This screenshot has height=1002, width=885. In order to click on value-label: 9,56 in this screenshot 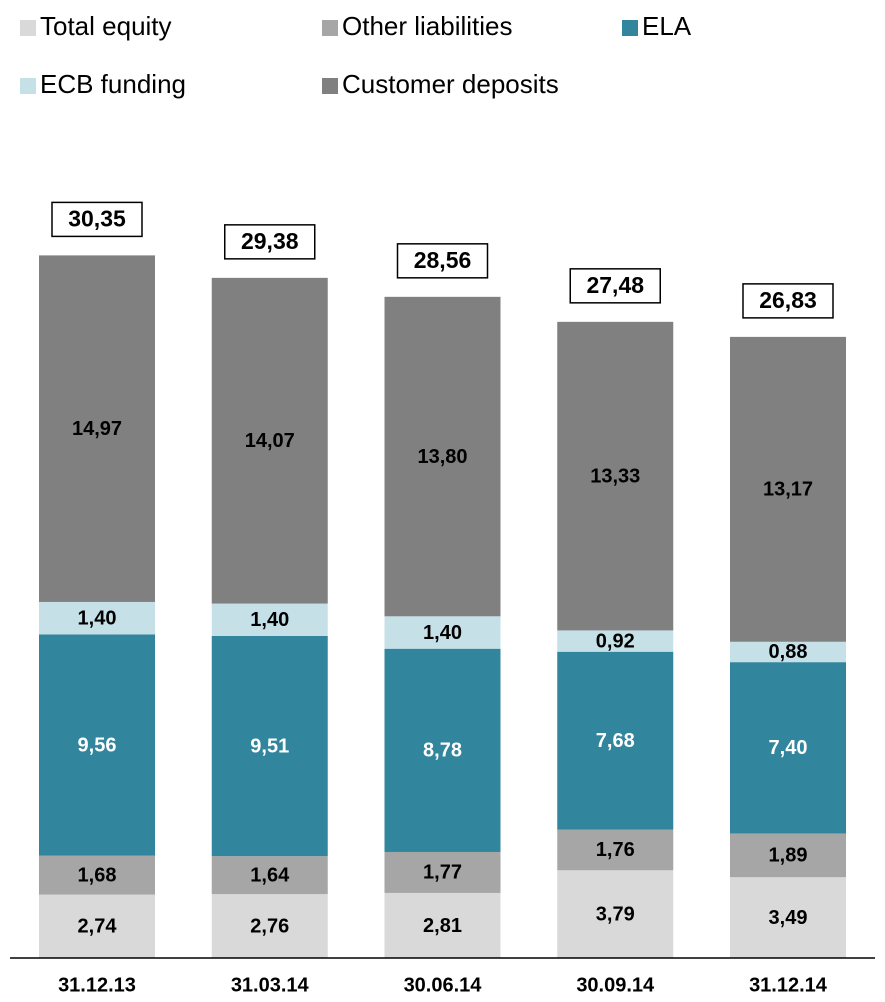, I will do `click(97, 745)`.